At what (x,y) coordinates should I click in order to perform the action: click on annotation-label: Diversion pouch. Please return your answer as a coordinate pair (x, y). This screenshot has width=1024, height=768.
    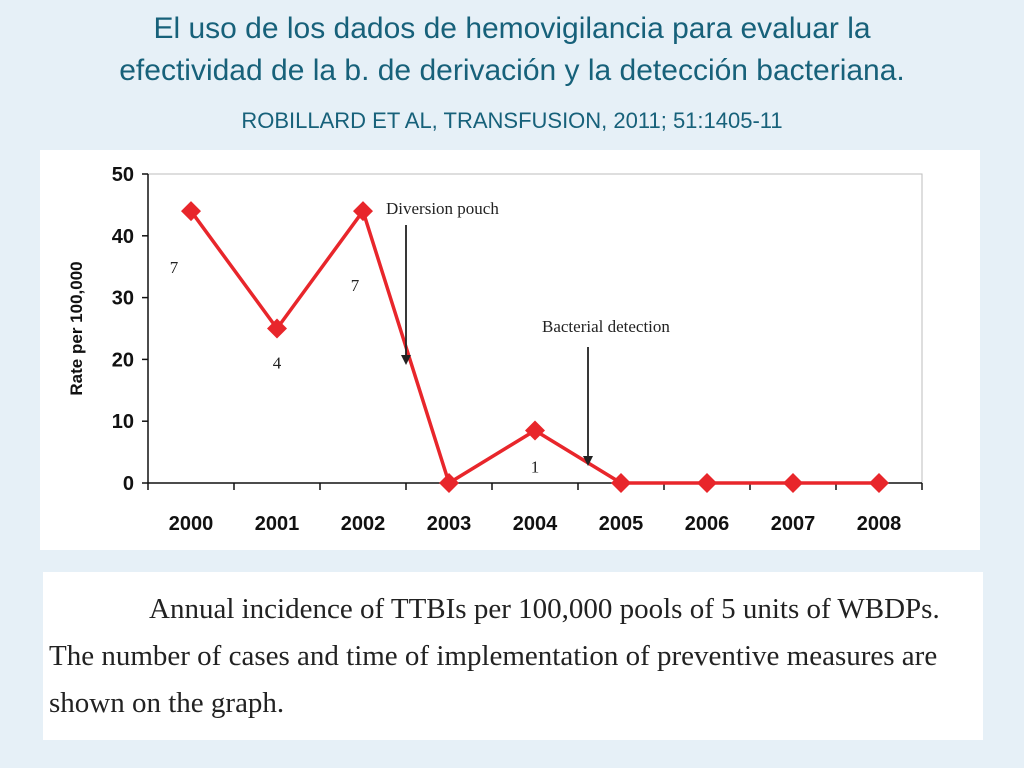
    Looking at the image, I should click on (442, 208).